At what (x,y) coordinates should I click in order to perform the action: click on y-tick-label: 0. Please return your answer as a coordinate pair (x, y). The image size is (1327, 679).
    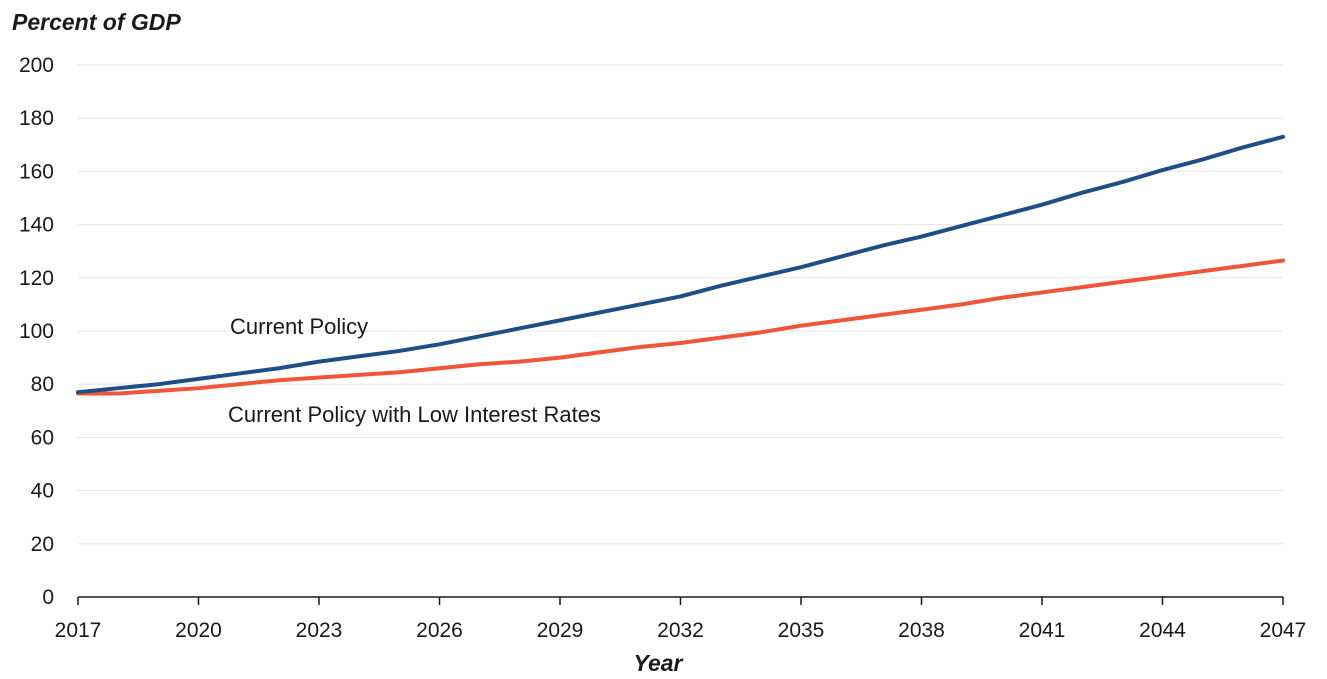
    Looking at the image, I should click on (48, 597).